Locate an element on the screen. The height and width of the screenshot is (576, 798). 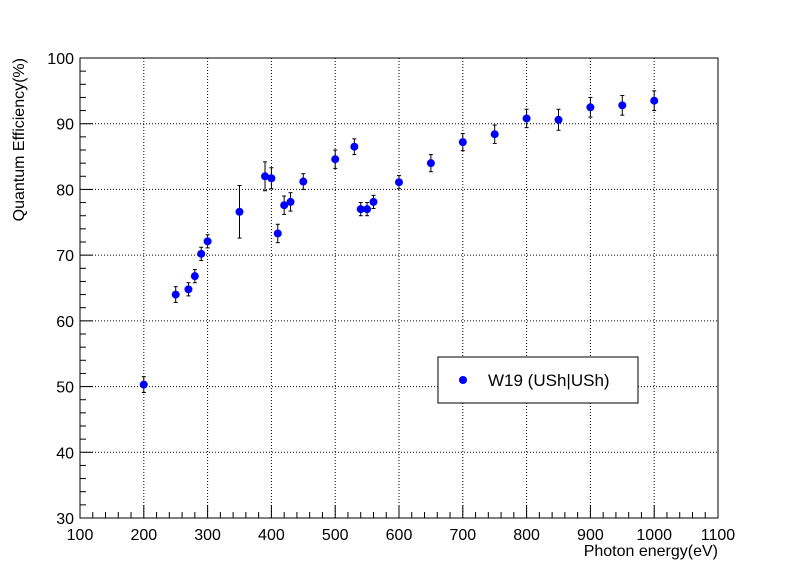
y-axis-title: Quantum Efficiency(%) is located at coordinates (19, 139).